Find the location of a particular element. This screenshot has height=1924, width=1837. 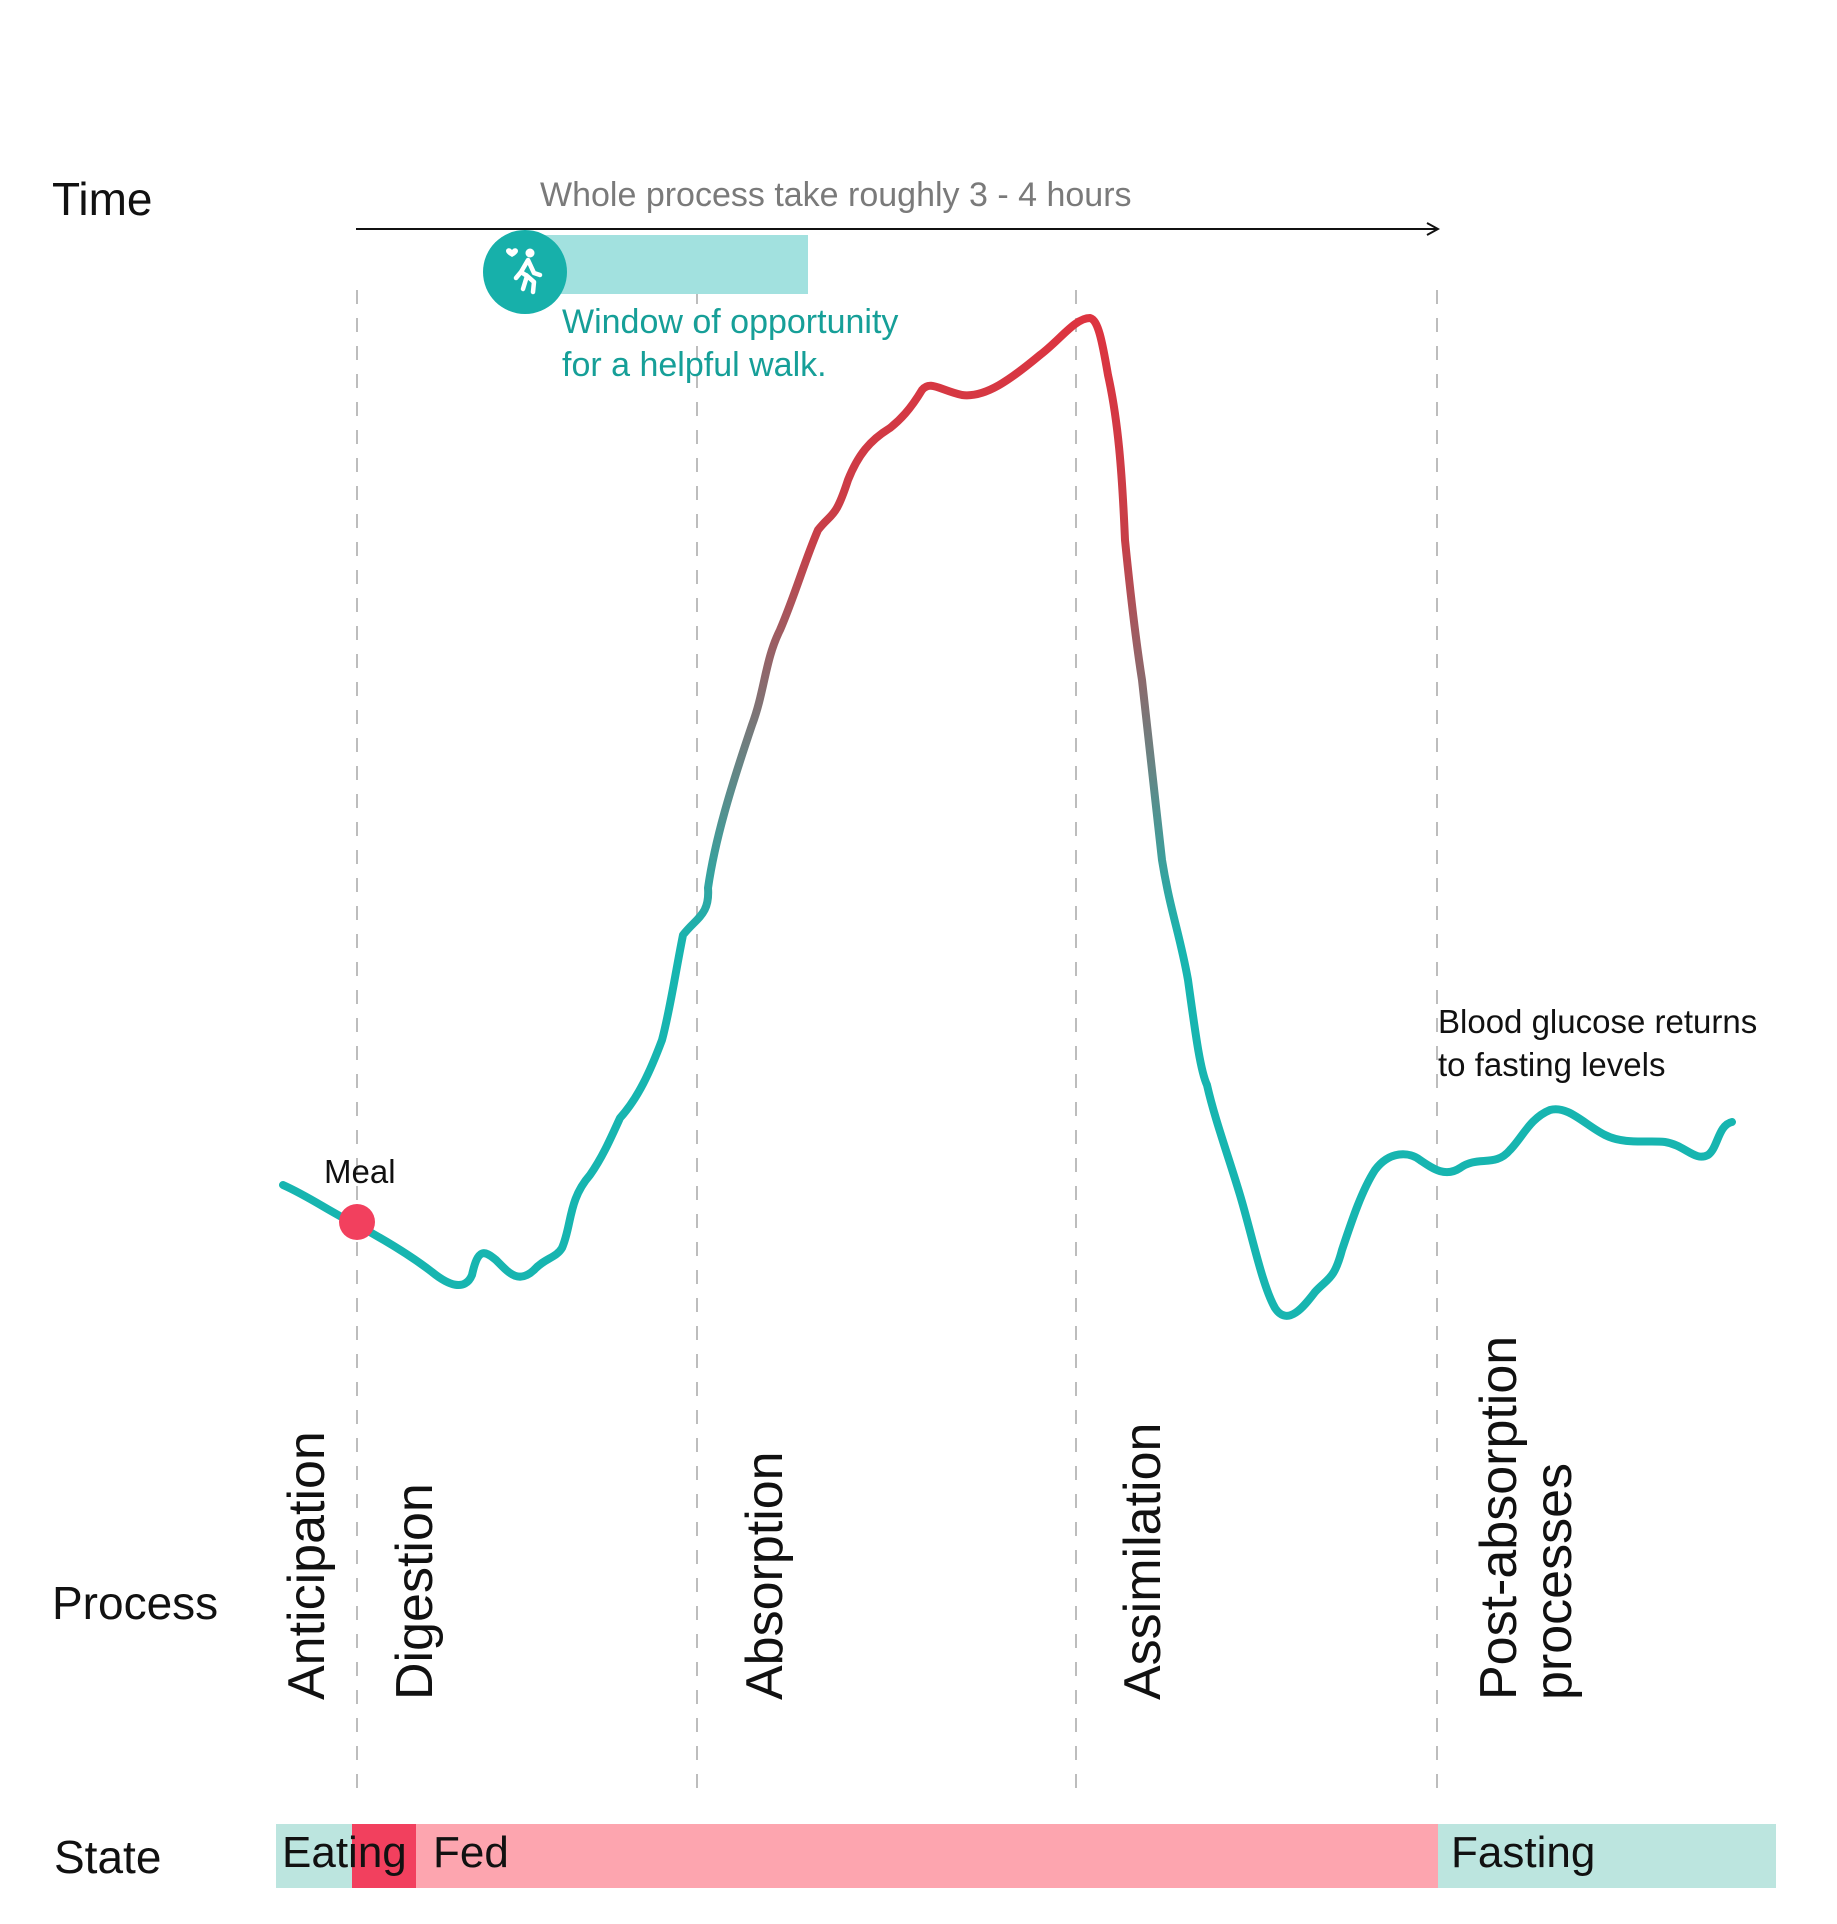

walk-window-note-line2: for a helpful walk. is located at coordinates (694, 365).